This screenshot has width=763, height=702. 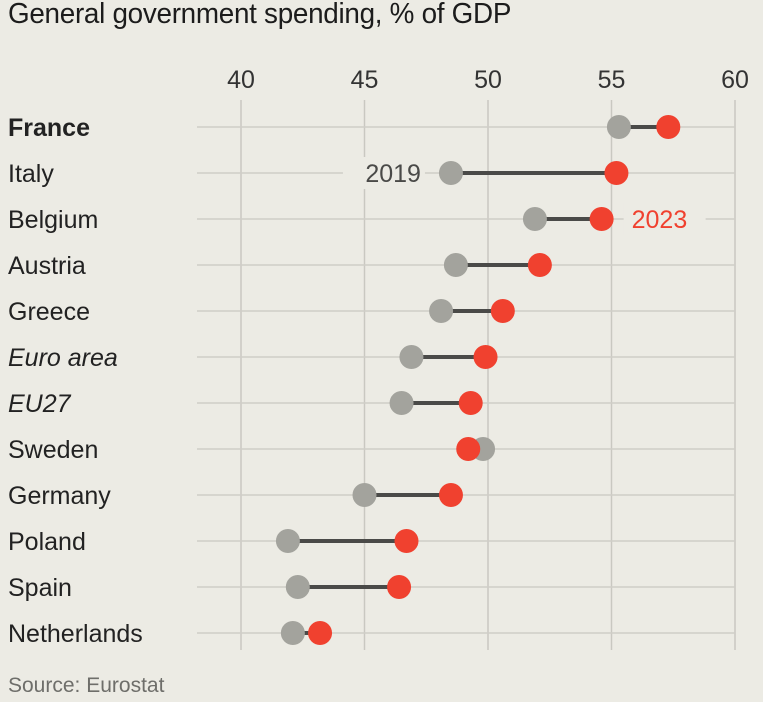 What do you see at coordinates (53, 220) in the screenshot?
I see `category-label: Belgium` at bounding box center [53, 220].